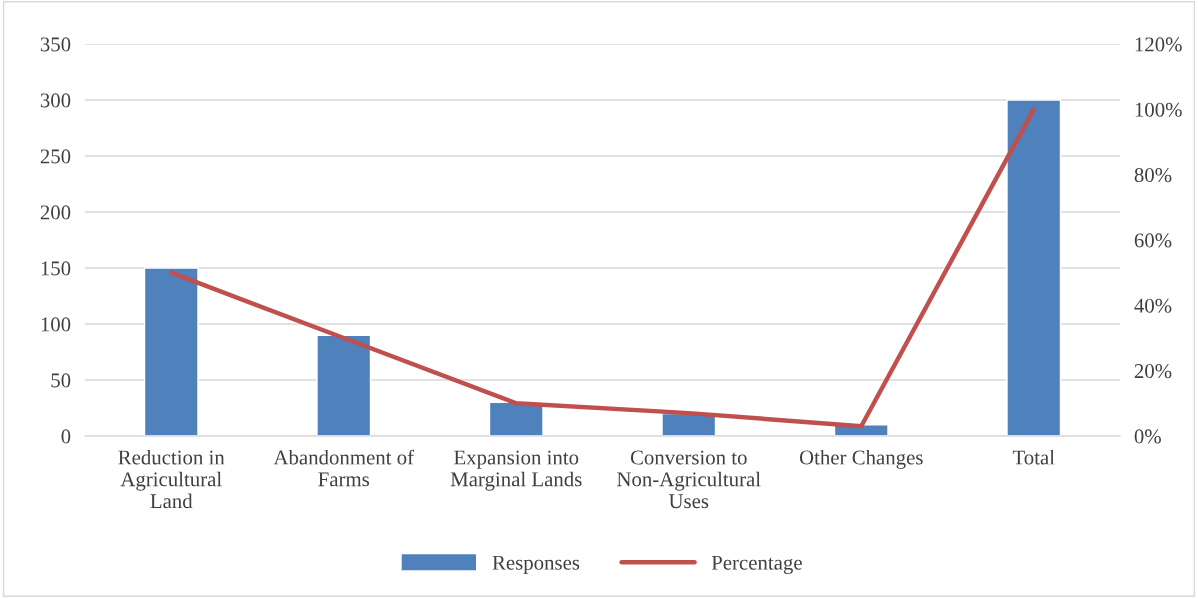  Describe the element at coordinates (55, 44) in the screenshot. I see `y-tick-label: 350` at that location.